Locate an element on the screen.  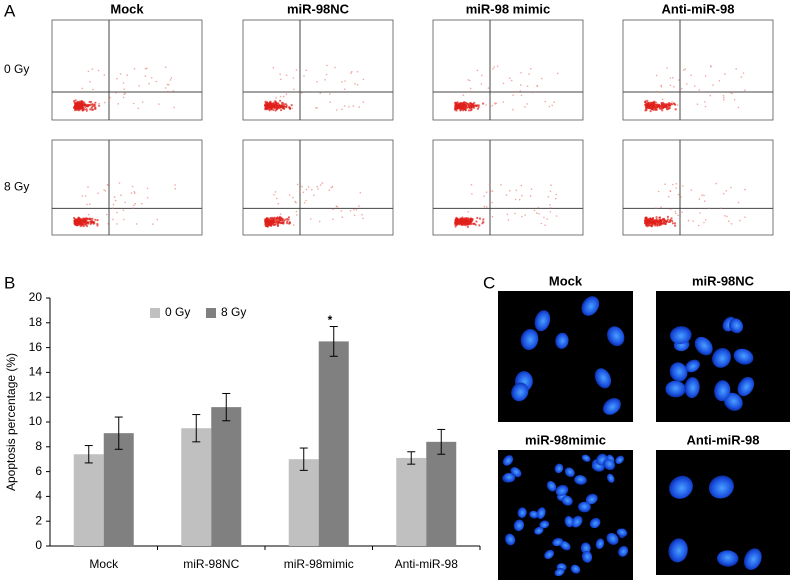
bar is located at coordinates (441, 493).